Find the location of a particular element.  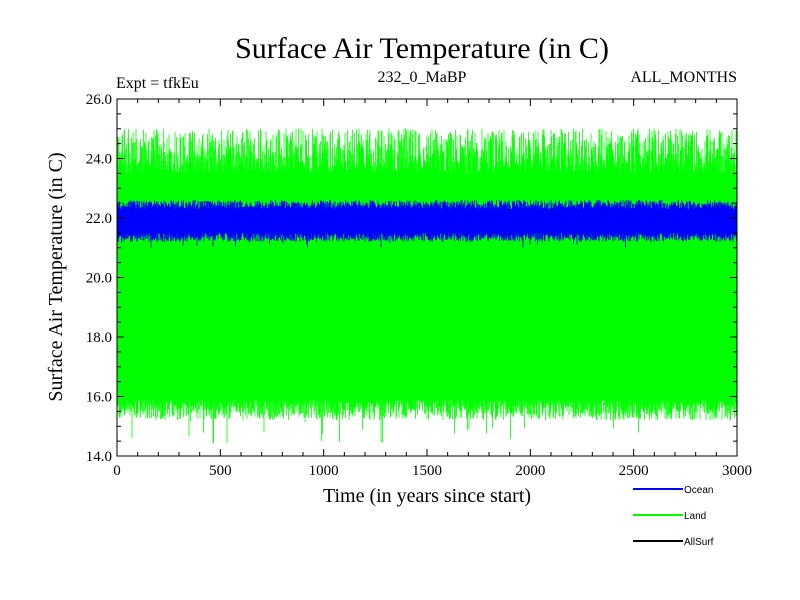

x-tick-label: 3000 is located at coordinates (737, 471).